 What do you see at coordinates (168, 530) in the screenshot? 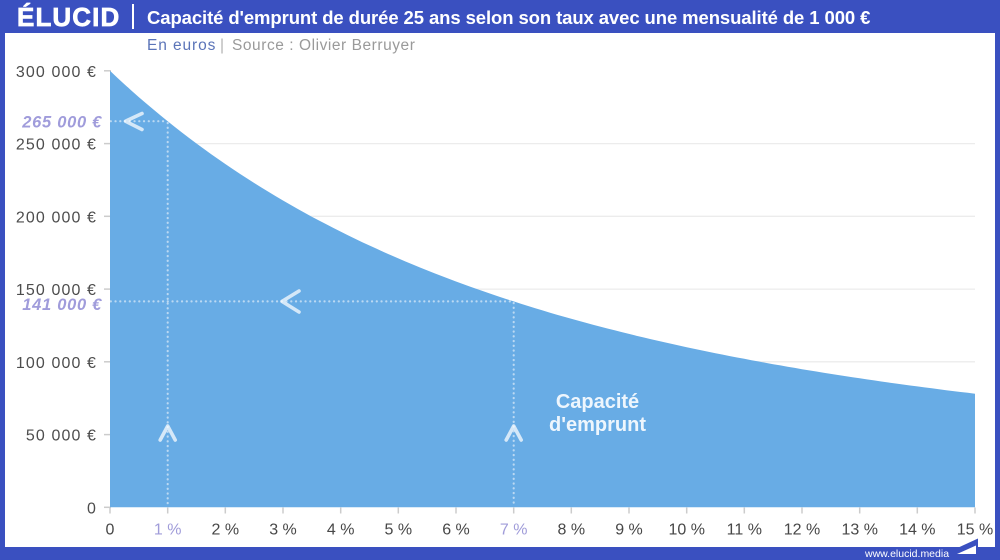
I see `svg-text: 1 %` at bounding box center [168, 530].